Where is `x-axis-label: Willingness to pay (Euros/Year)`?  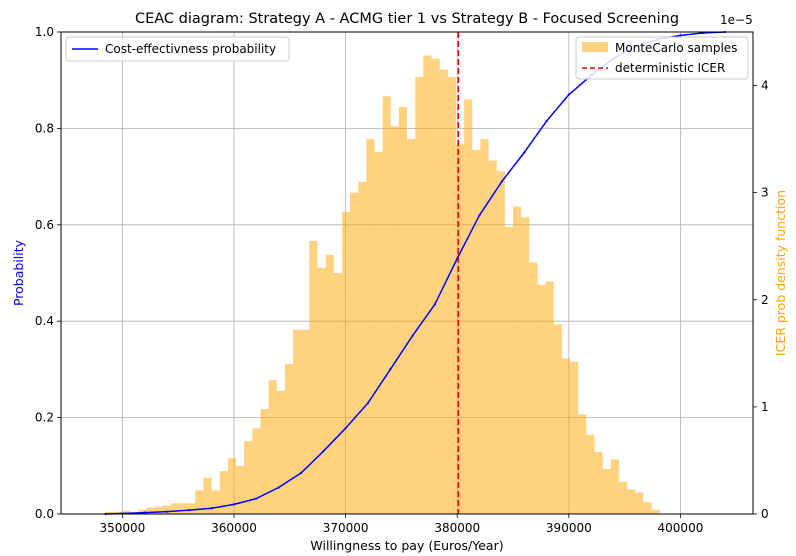 x-axis-label: Willingness to pay (Euros/Year) is located at coordinates (406, 545).